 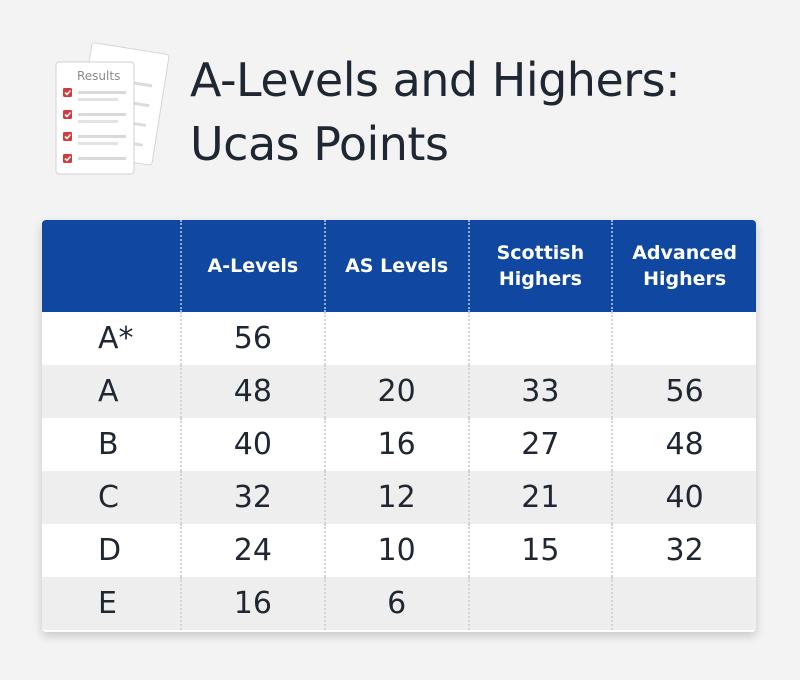 What do you see at coordinates (252, 444) in the screenshot?
I see `a-levels-cell: 40` at bounding box center [252, 444].